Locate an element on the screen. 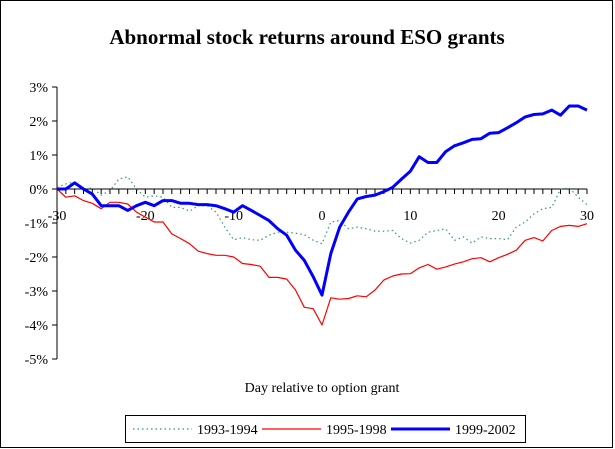  legend-label-1999-2002: 1999-2002 is located at coordinates (485, 430).